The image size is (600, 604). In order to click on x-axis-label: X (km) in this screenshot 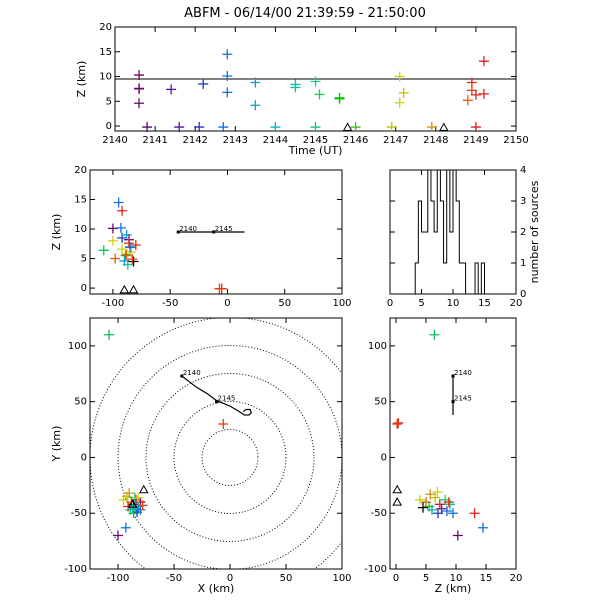, I will do `click(216, 588)`.